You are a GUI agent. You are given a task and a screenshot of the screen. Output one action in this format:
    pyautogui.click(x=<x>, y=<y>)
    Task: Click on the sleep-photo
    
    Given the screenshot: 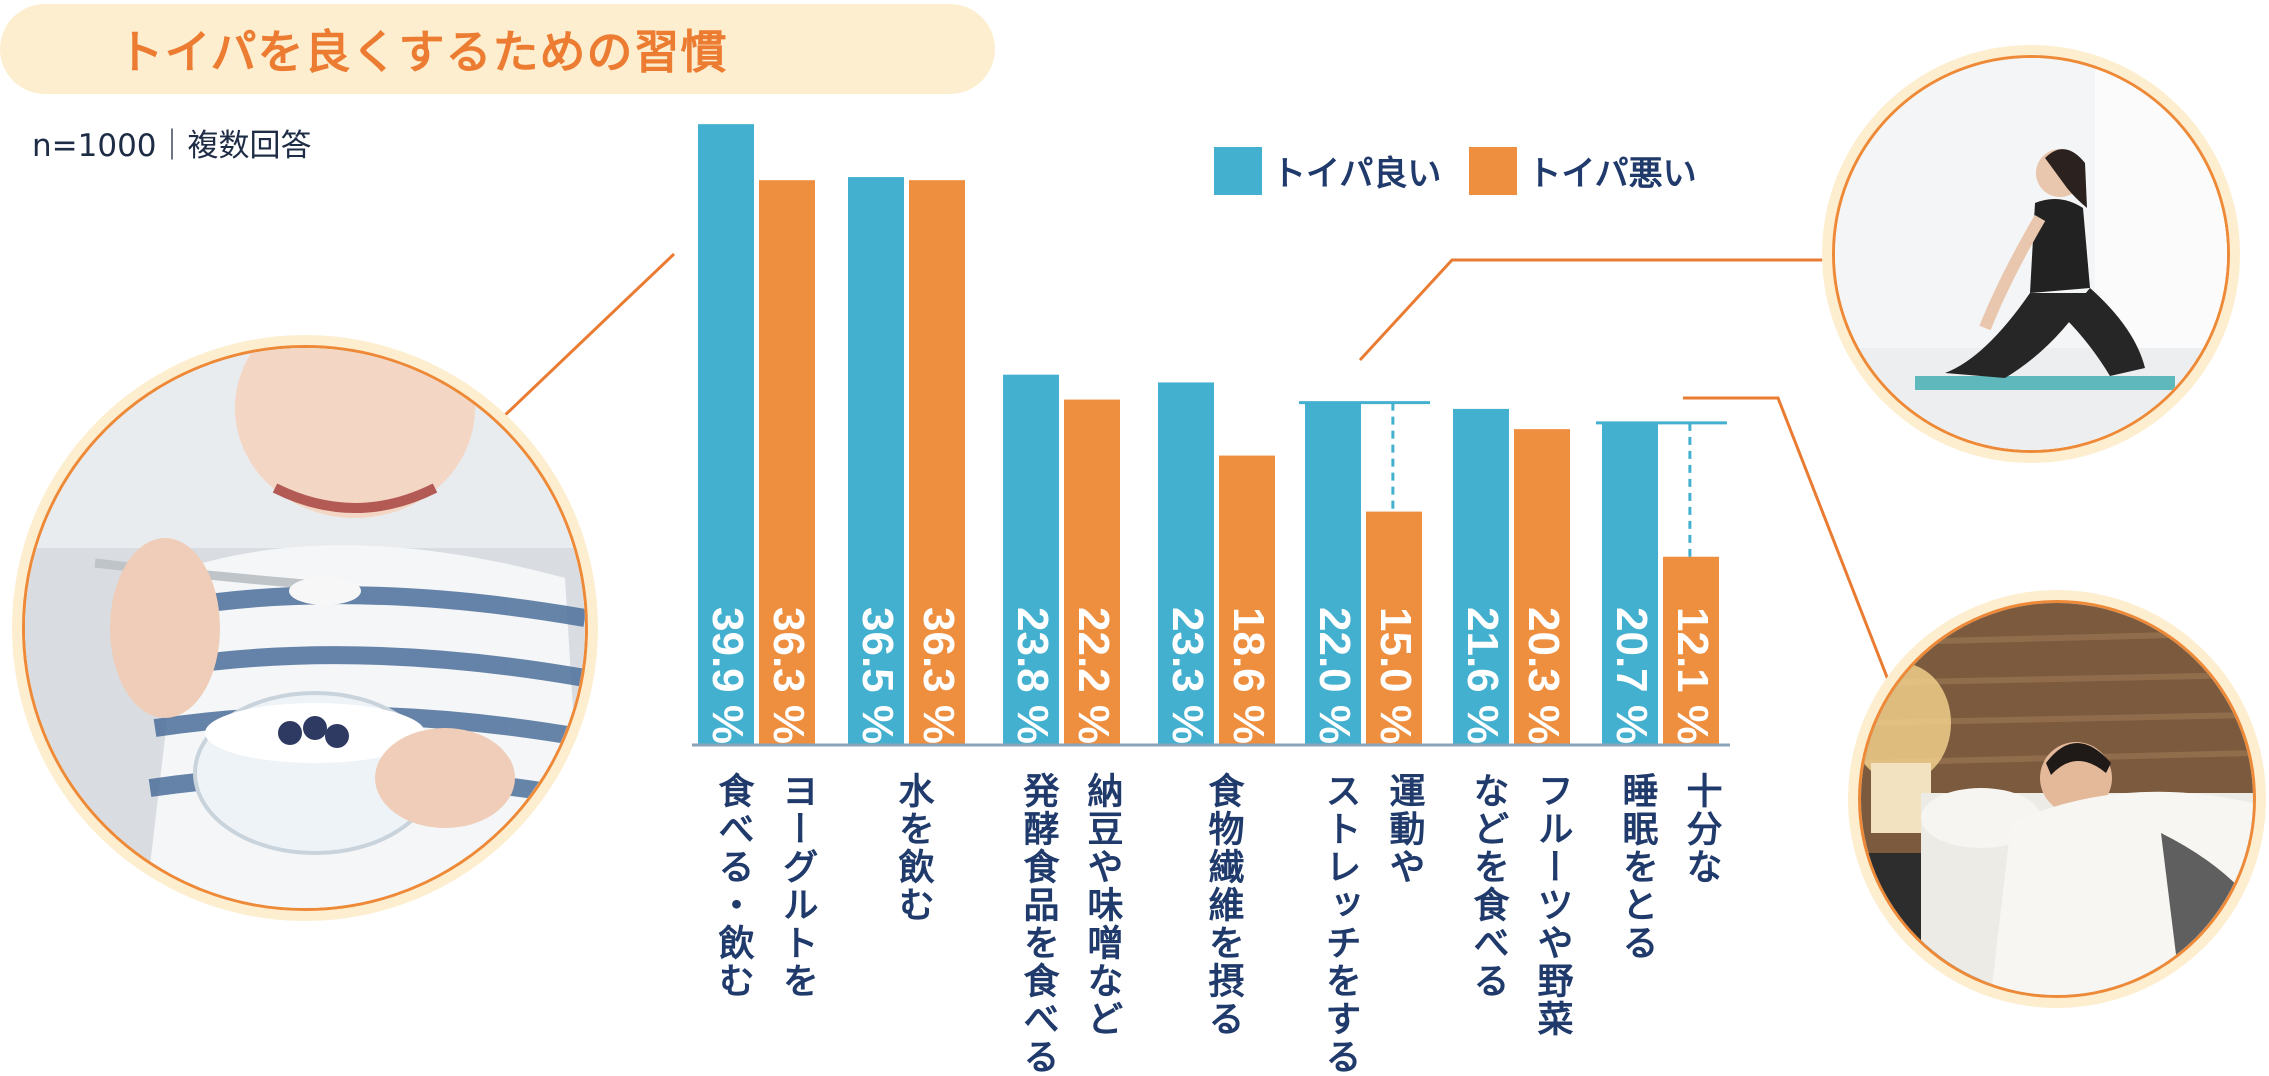 What is the action you would take?
    pyautogui.click(x=2057, y=799)
    